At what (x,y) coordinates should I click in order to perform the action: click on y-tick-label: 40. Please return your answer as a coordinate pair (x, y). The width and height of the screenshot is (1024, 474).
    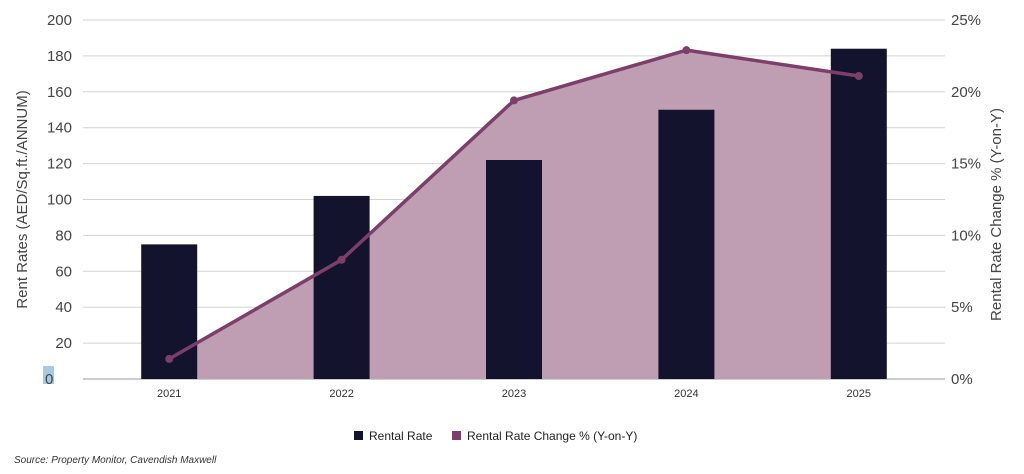
    Looking at the image, I should click on (63, 307).